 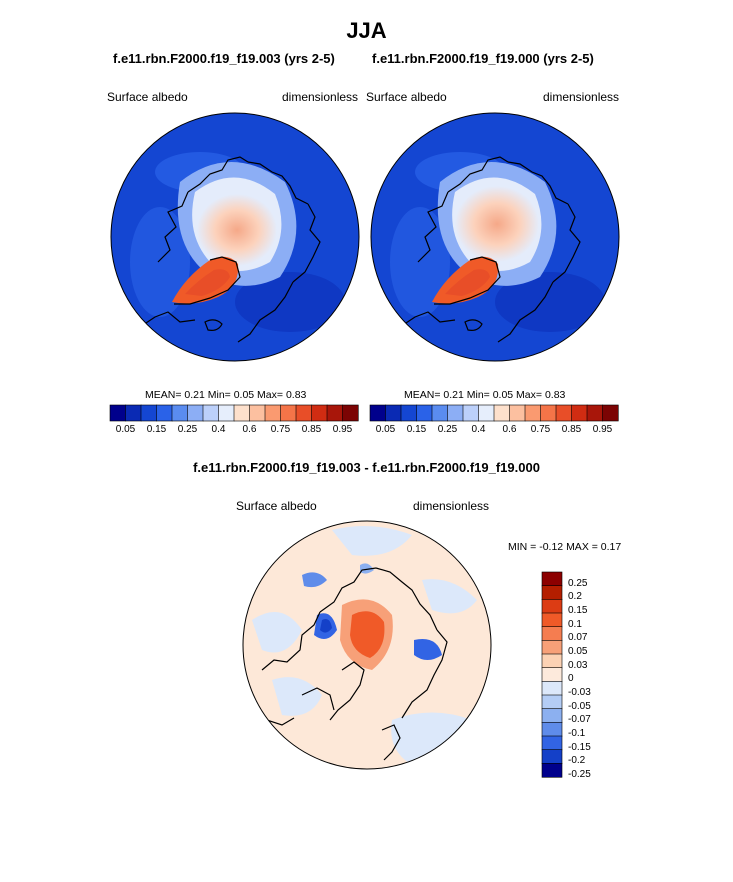 What do you see at coordinates (571, 679) in the screenshot?
I see `colorbar-tick-label: 0` at bounding box center [571, 679].